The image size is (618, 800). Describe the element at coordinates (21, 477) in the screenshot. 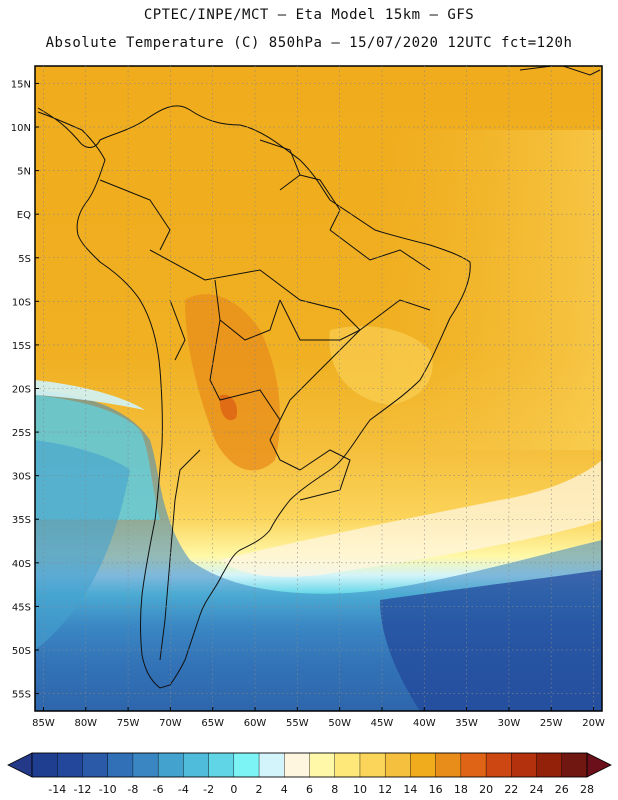

I see `lat-tick-label: 30S` at that location.